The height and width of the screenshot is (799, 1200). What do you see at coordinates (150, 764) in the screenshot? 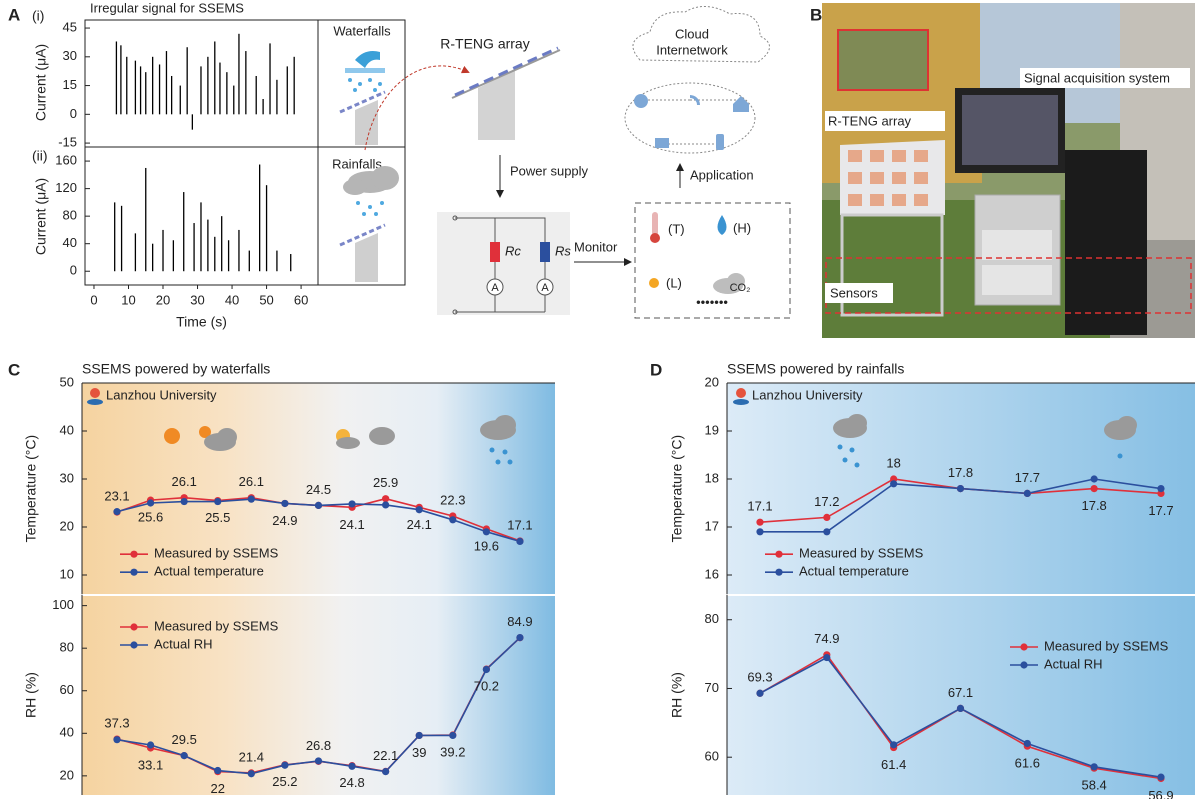
I see `data-label: 33.1` at bounding box center [150, 764].